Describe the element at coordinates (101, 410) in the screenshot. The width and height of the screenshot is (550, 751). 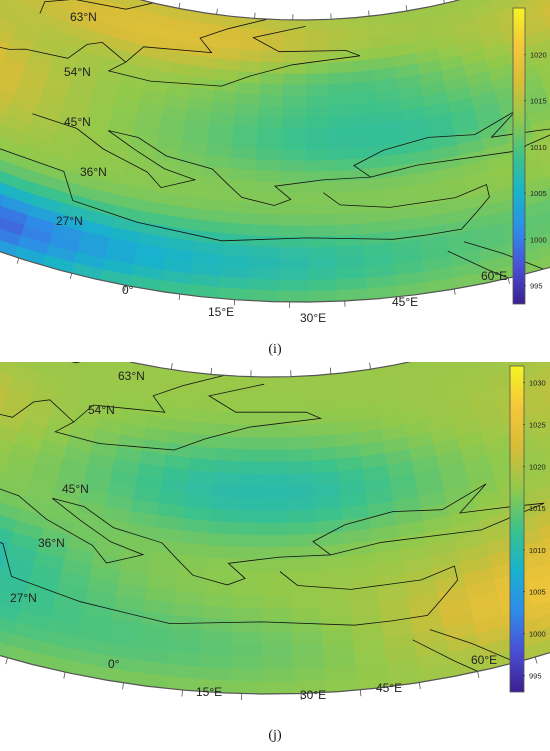
I see `lat-label-54: 54°N` at that location.